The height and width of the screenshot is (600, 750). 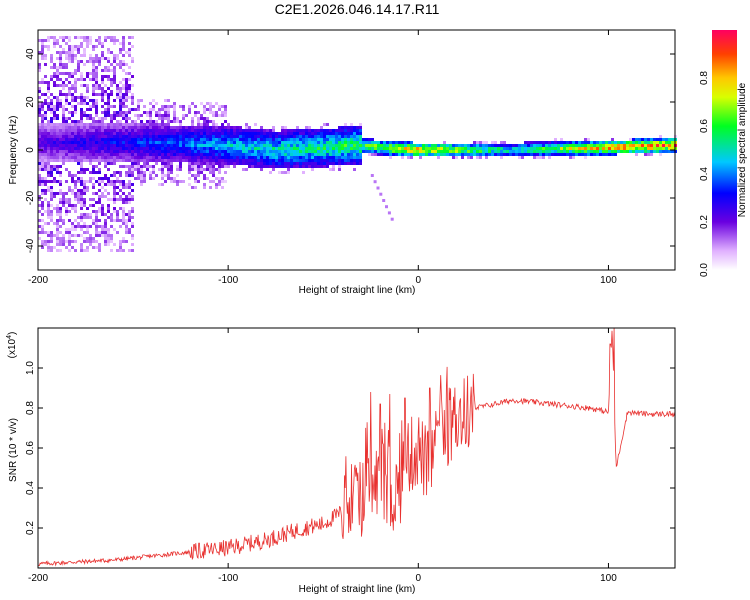 I want to click on spectrogram-y-tick-label: 20, so click(x=30, y=102).